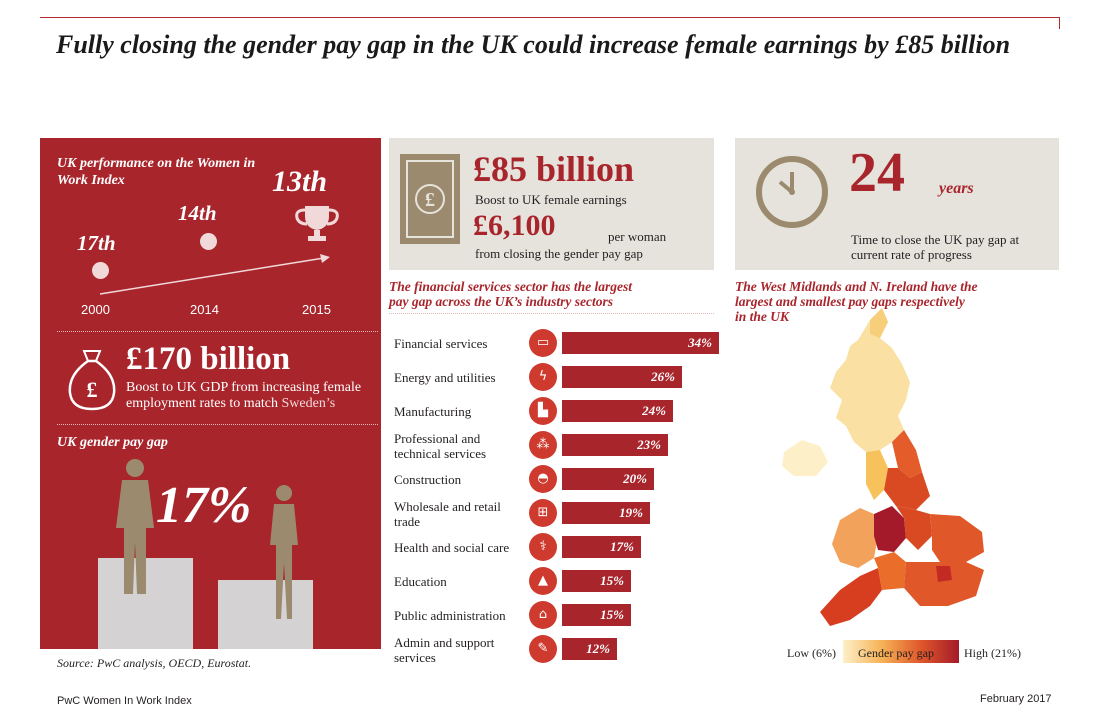 The image size is (1115, 713). What do you see at coordinates (635, 478) in the screenshot?
I see `sector-bar-value: 20%` at bounding box center [635, 478].